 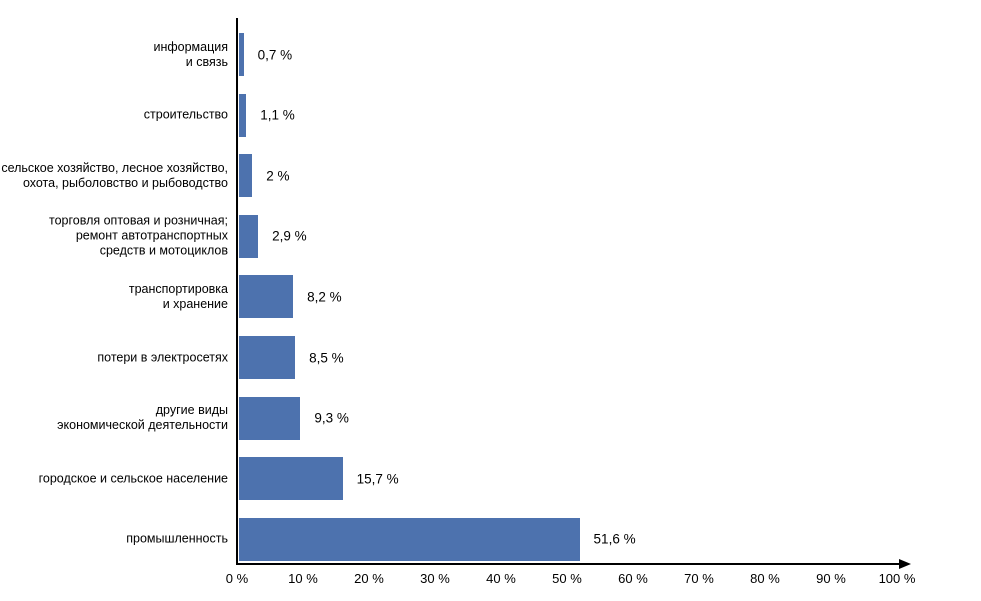 What do you see at coordinates (237, 578) in the screenshot?
I see `x-tick-label: 0 %` at bounding box center [237, 578].